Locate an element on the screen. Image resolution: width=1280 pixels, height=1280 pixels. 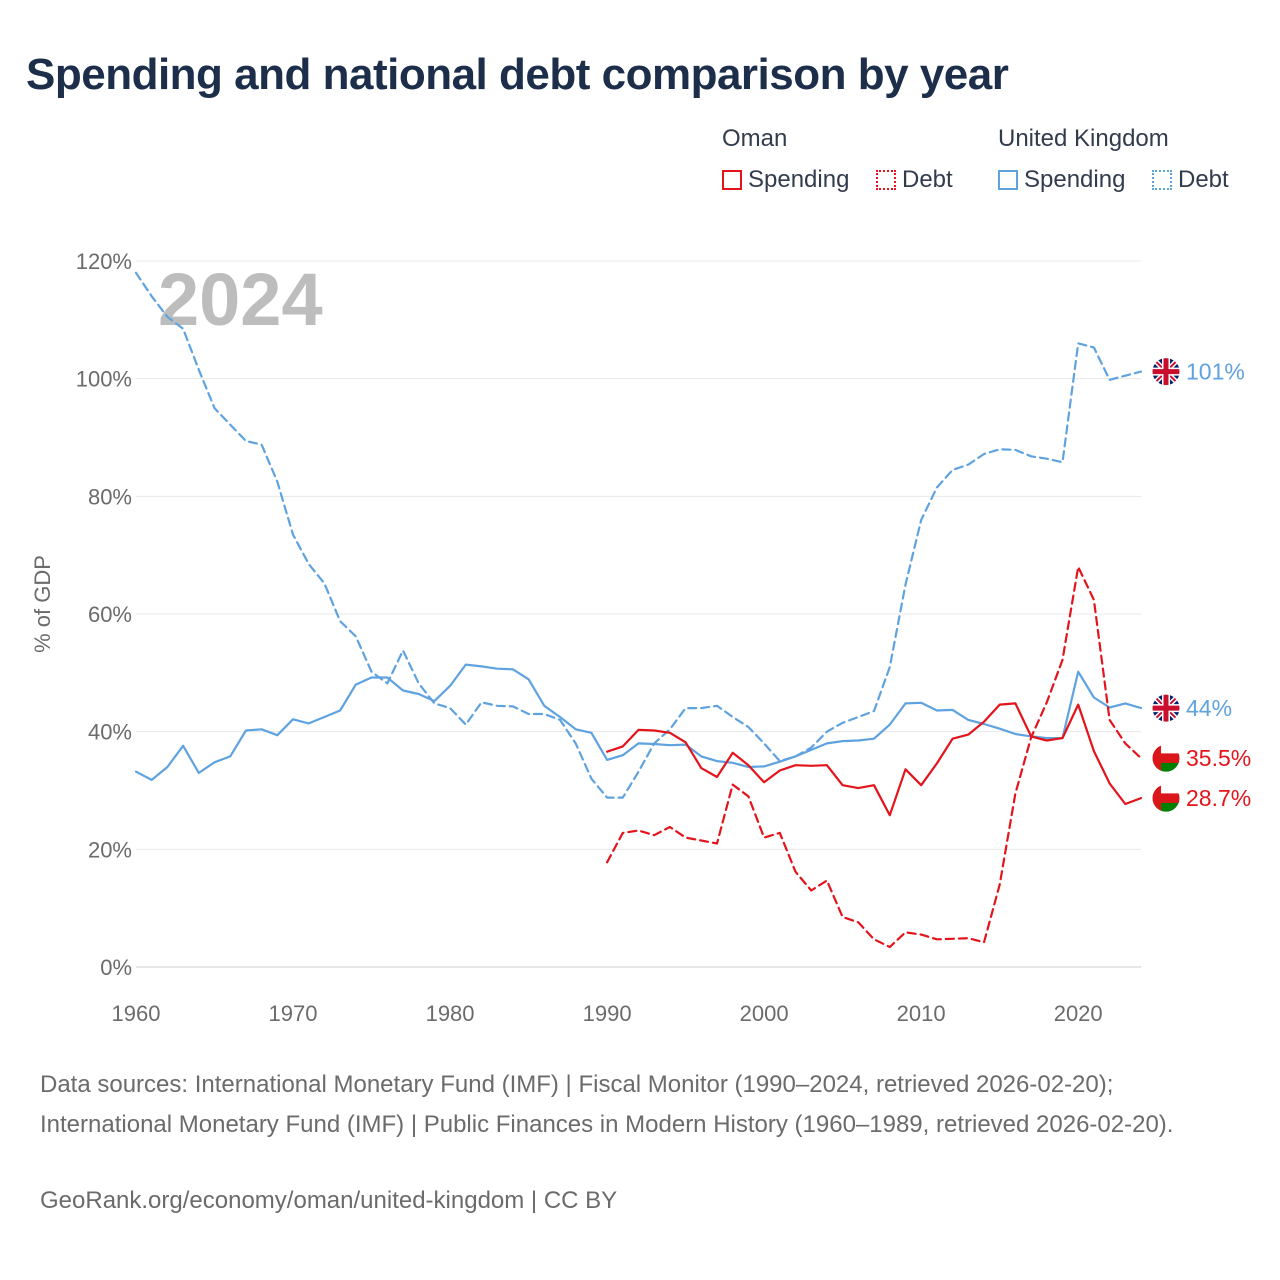
legend-item-uk-spending: Spending is located at coordinates (1061, 180).